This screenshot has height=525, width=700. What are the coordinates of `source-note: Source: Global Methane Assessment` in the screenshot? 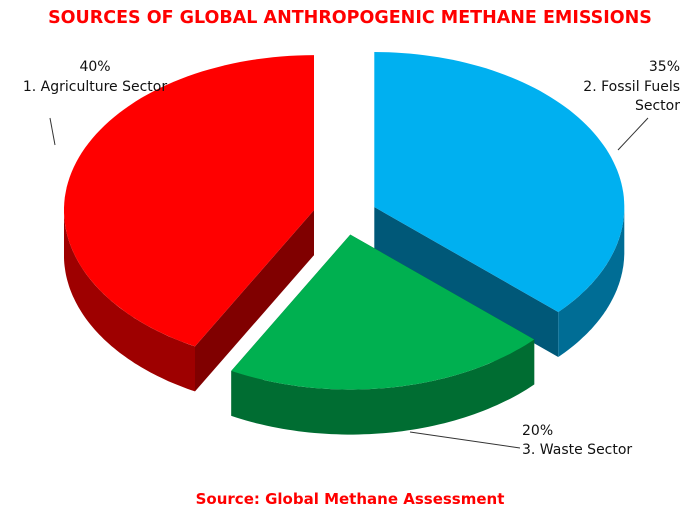 It's located at (350, 499).